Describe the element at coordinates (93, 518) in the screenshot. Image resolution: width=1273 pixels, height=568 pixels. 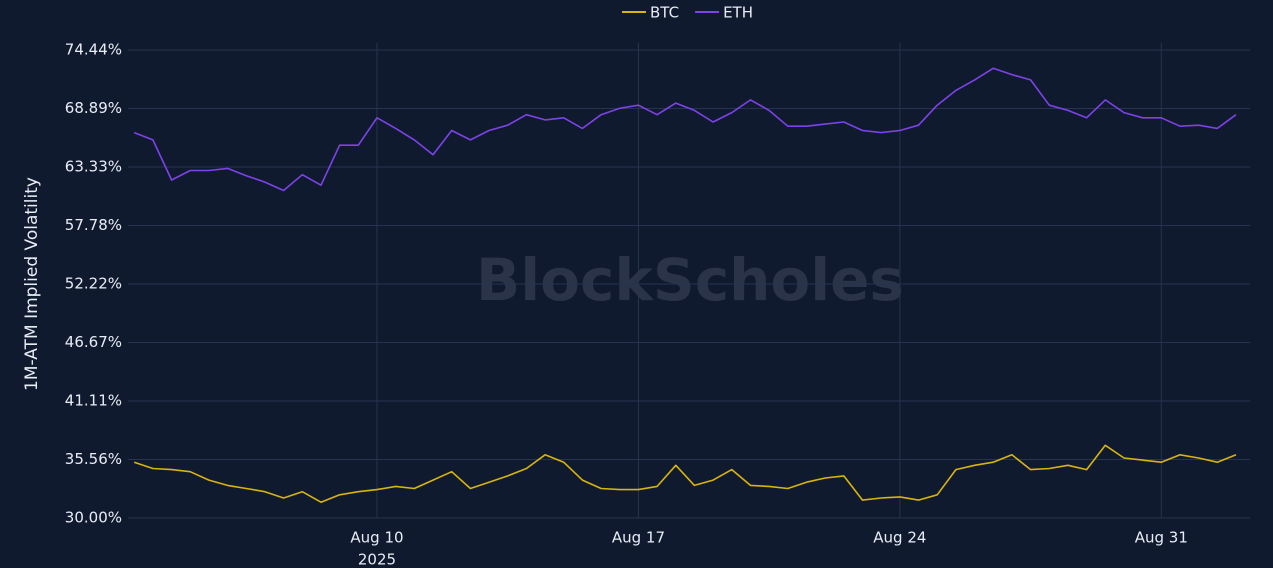
I see `y-tick-label: 30.00%` at that location.